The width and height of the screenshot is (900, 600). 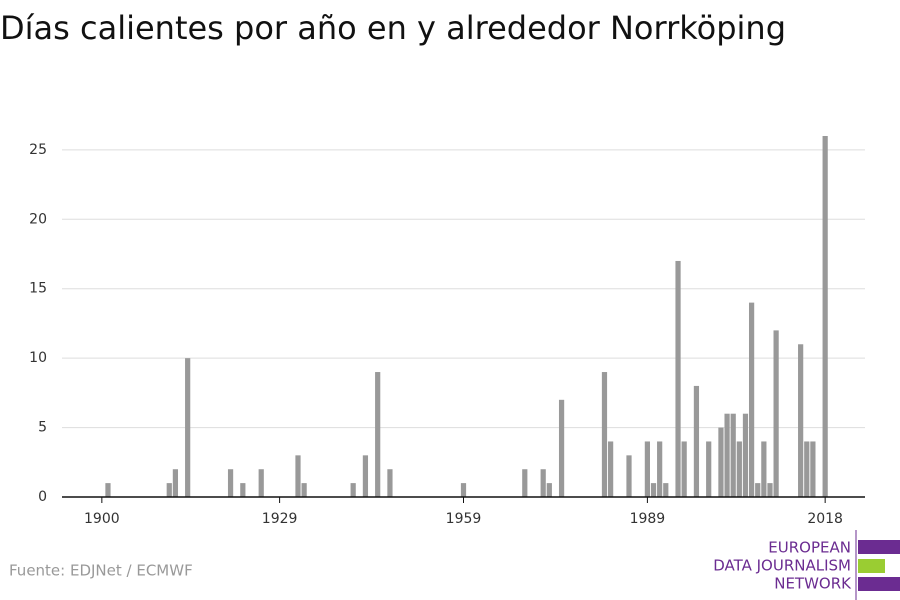 I want to click on x-tick-label: 1959, so click(x=464, y=519).